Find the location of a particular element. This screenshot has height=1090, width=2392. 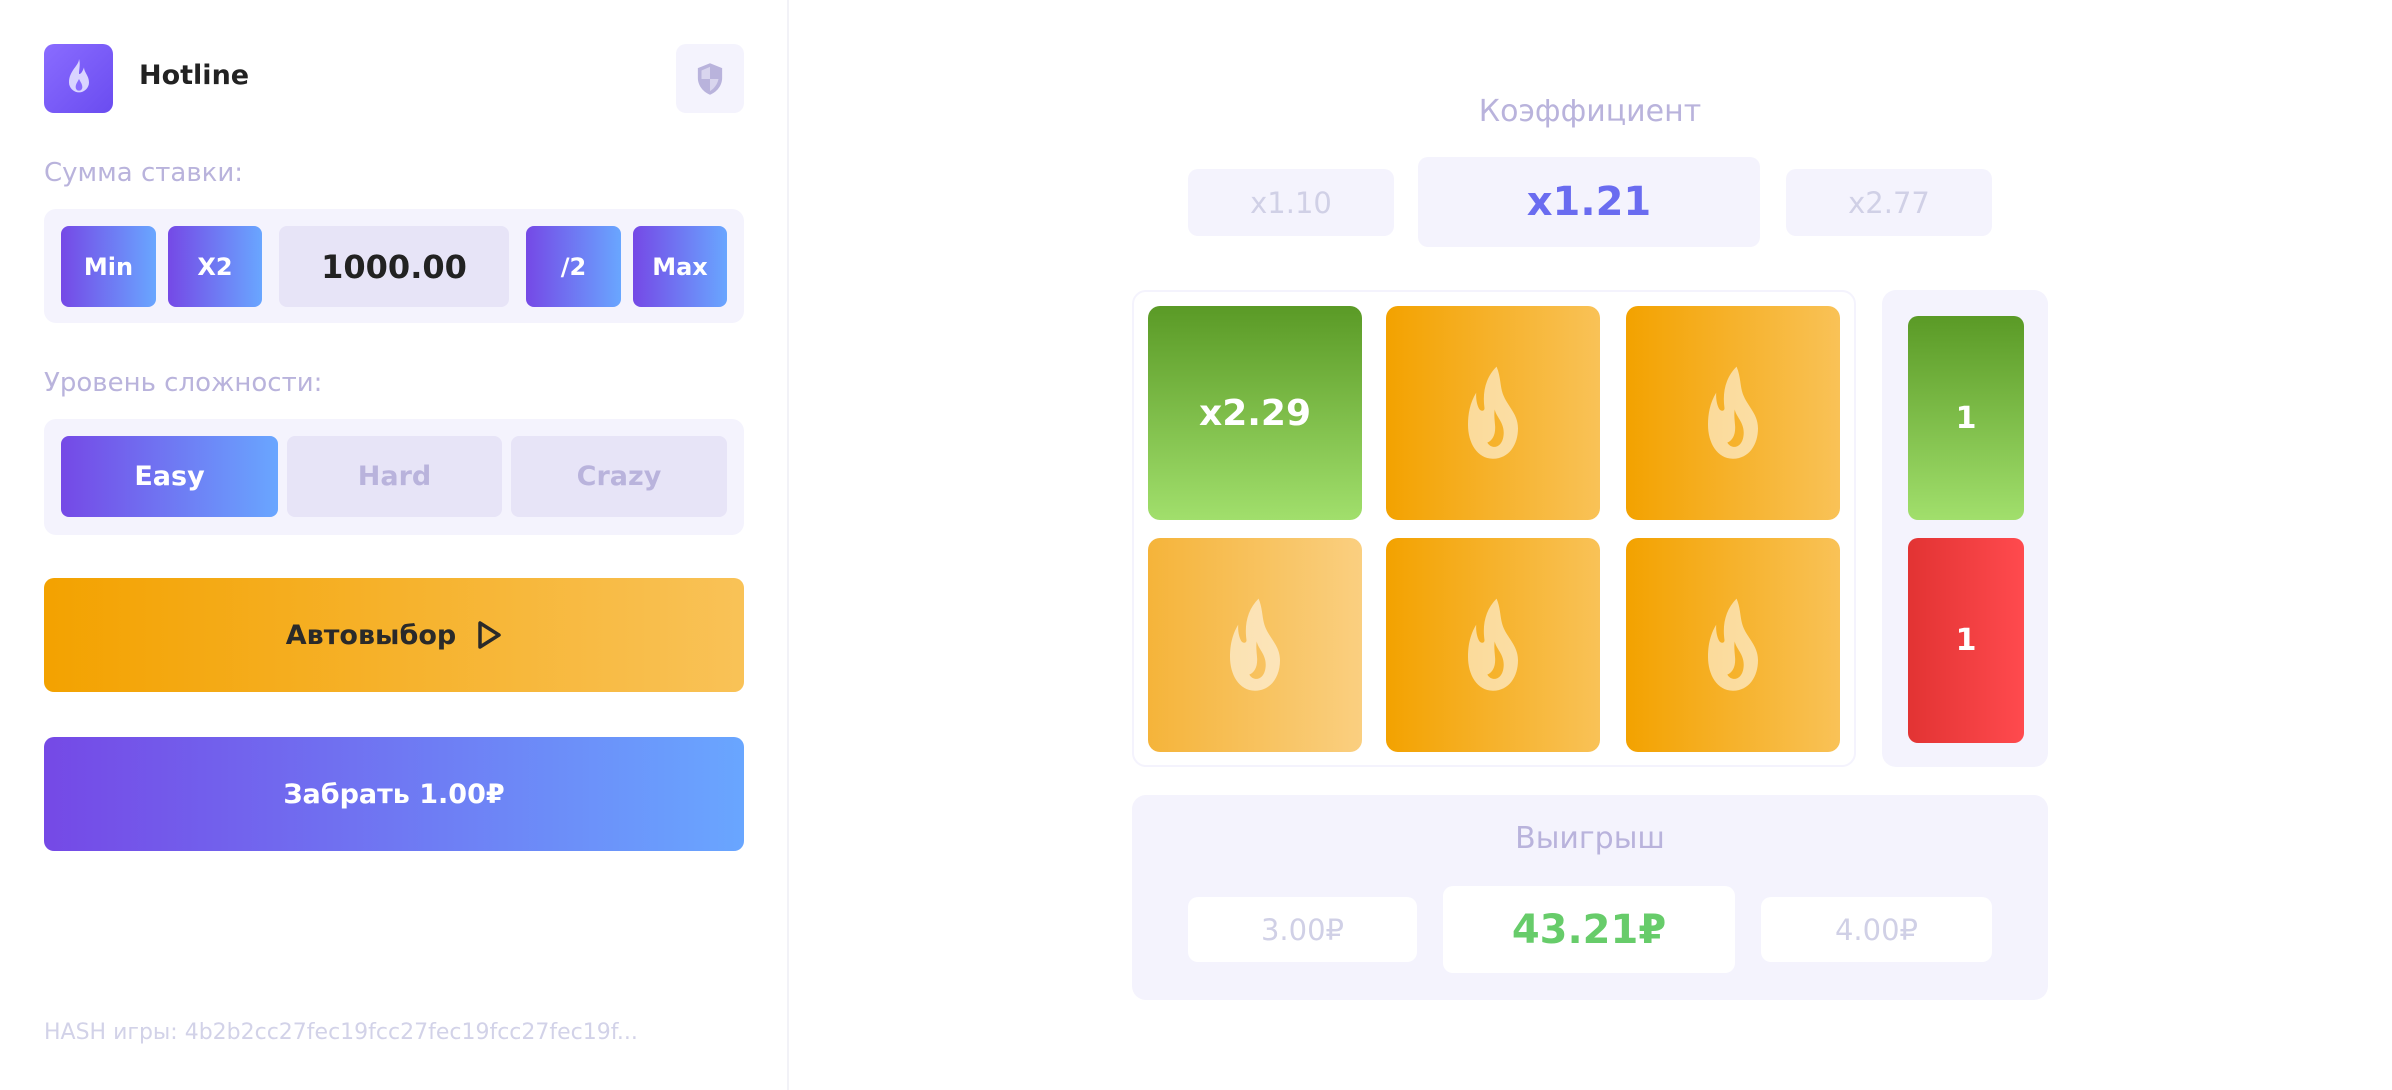

tile-revealed: x2.29 is located at coordinates (1255, 413).